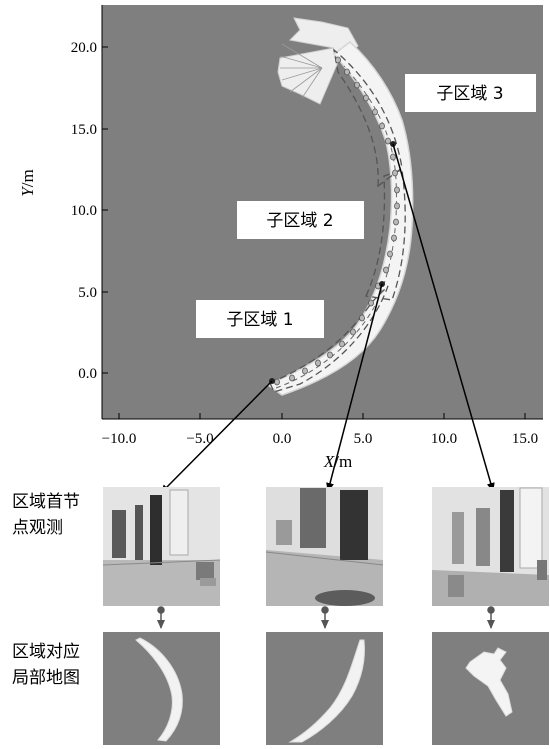  What do you see at coordinates (27, 191) in the screenshot?
I see `y-axis-title-var: Y` at bounding box center [27, 191].